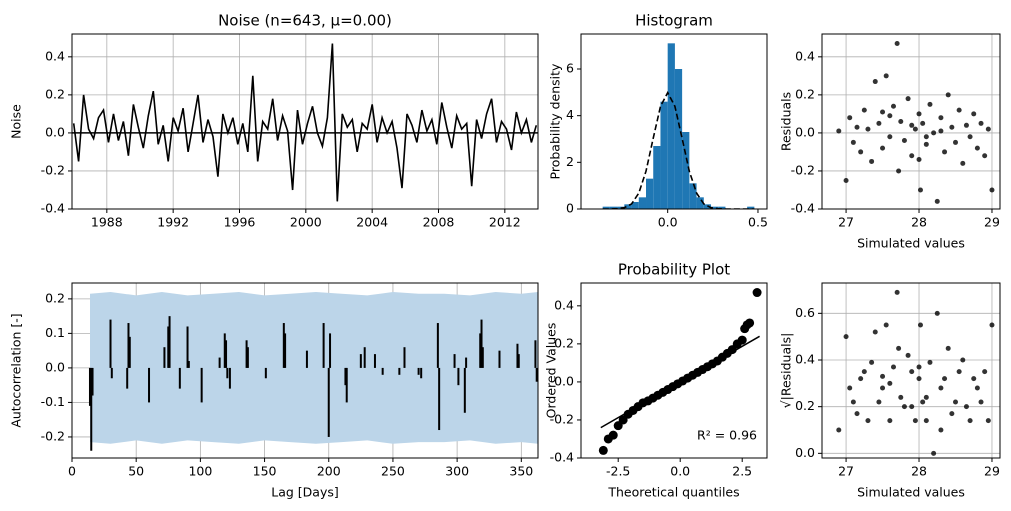 Image resolution: width=1011 pixels, height=511 pixels. I want to click on y-axis-label: Noise, so click(16, 121).